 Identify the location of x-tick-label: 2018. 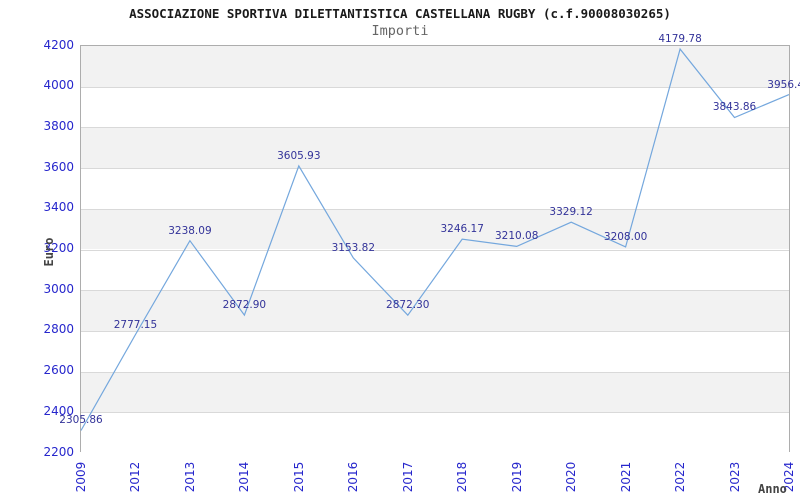
(462, 477).